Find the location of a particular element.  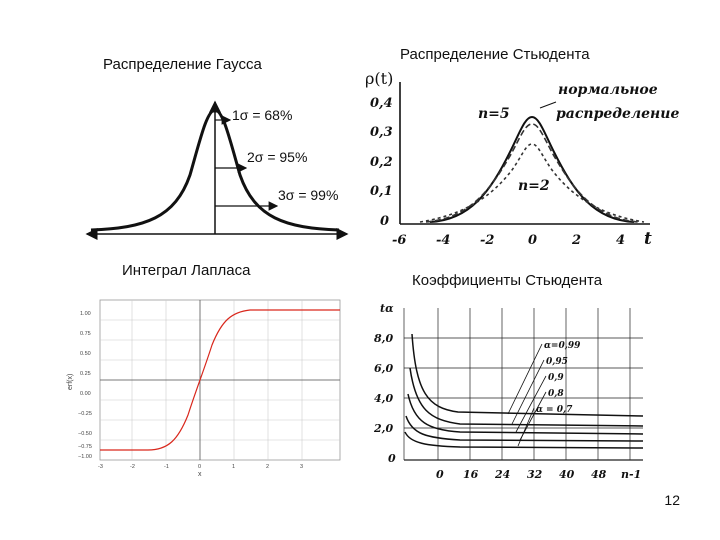

student-coef-leader-lines is located at coordinates (527, 395).